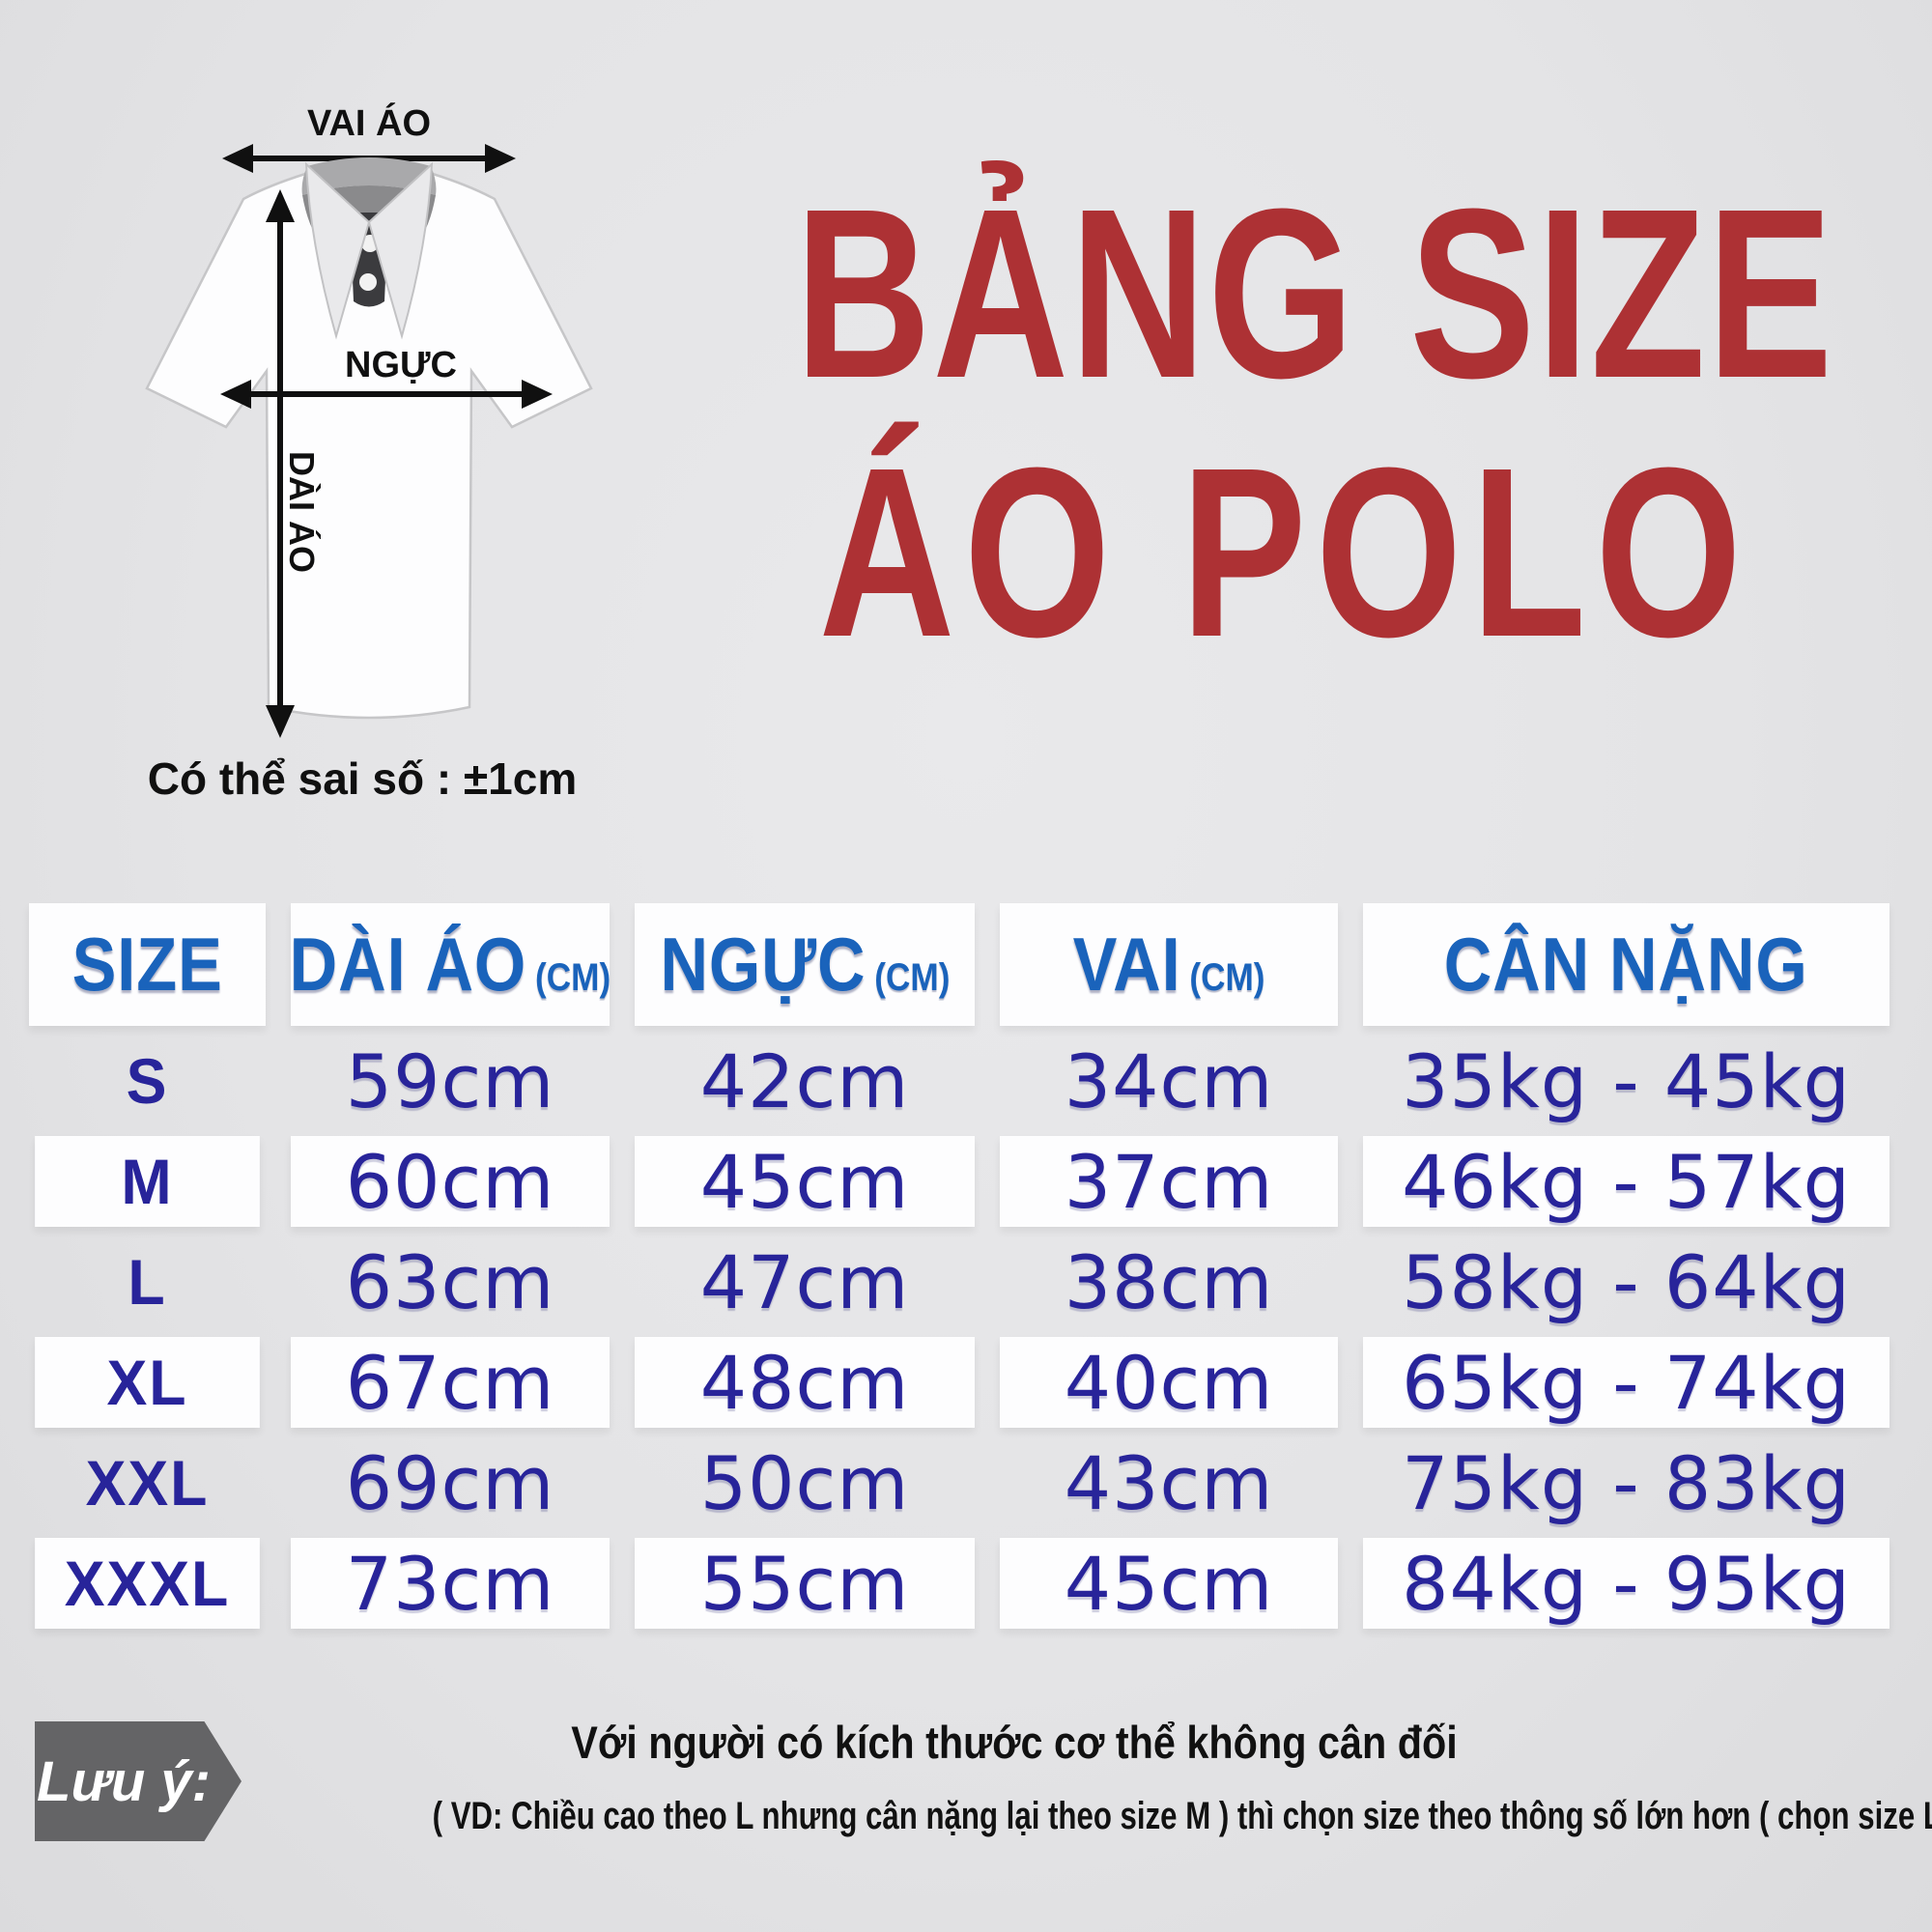  What do you see at coordinates (804, 1080) in the screenshot?
I see `cell-nguc-s: 42cm` at bounding box center [804, 1080].